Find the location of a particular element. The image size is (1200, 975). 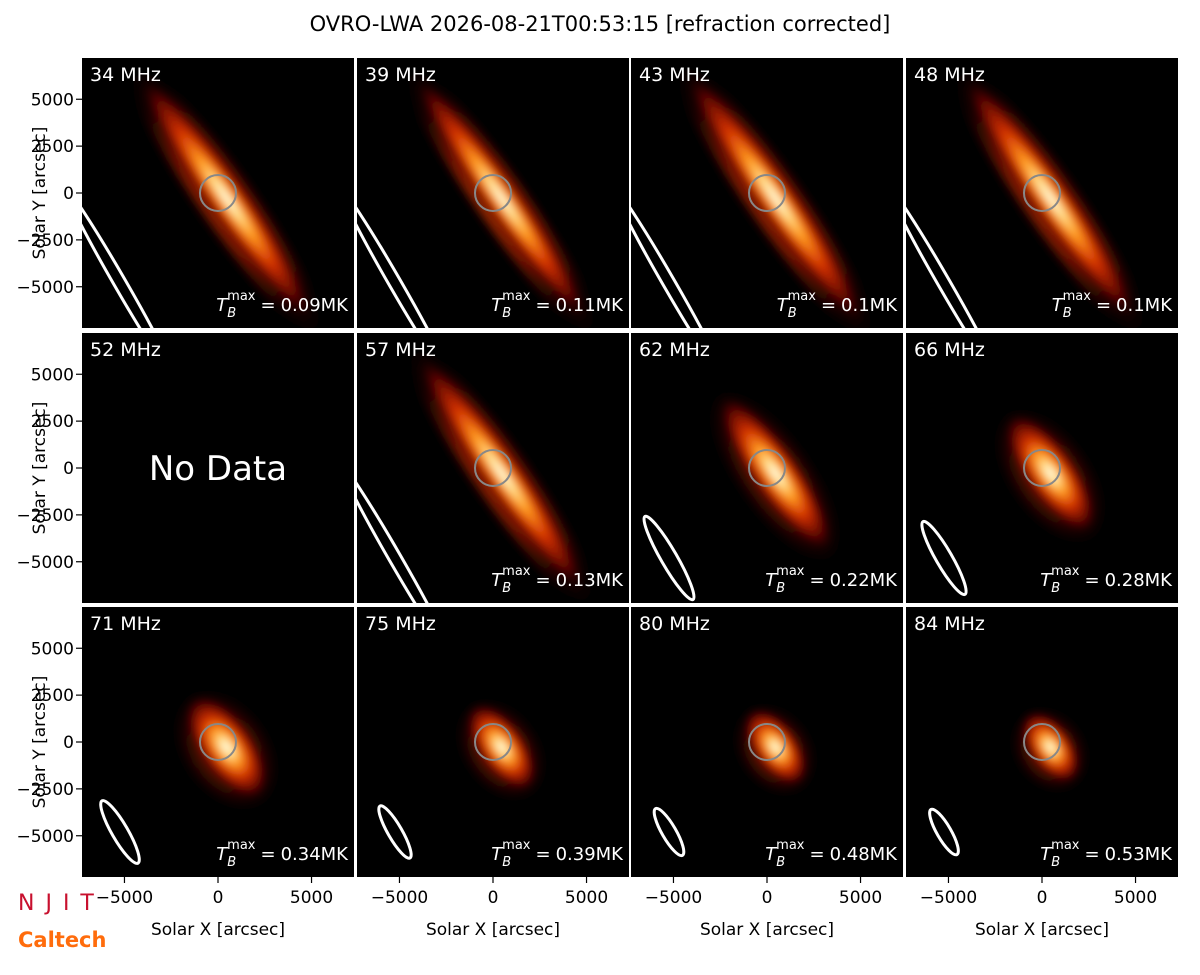

tb-max-value: 0.28MK is located at coordinates (1139, 580).